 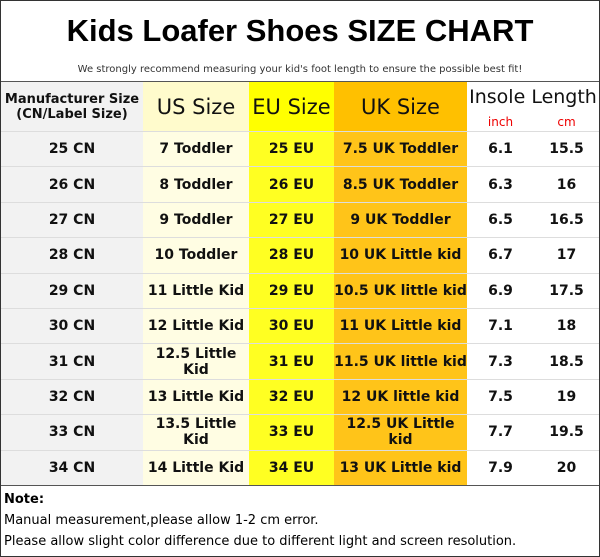 What do you see at coordinates (400, 149) in the screenshot?
I see `table-cell: 7.5 UK Toddler` at bounding box center [400, 149].